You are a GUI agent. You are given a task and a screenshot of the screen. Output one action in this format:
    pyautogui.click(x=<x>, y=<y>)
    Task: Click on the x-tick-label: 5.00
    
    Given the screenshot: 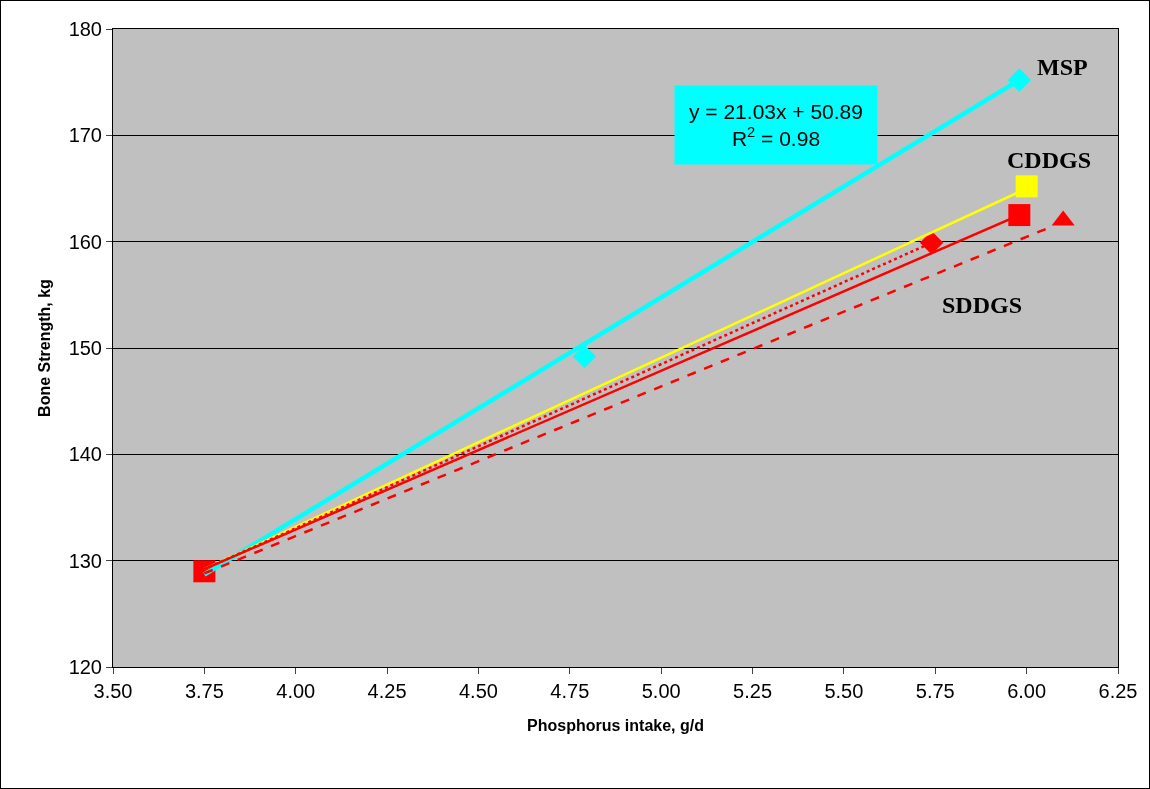 What is the action you would take?
    pyautogui.click(x=661, y=691)
    